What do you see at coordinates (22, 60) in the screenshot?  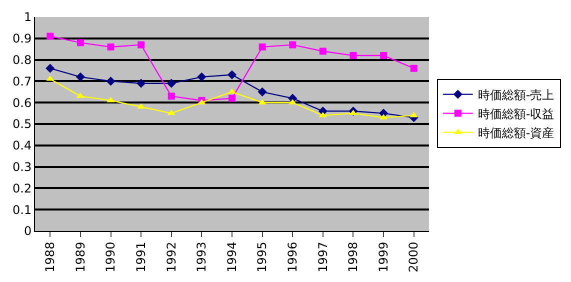 I see `y-tick-label: 0.8` at bounding box center [22, 60].